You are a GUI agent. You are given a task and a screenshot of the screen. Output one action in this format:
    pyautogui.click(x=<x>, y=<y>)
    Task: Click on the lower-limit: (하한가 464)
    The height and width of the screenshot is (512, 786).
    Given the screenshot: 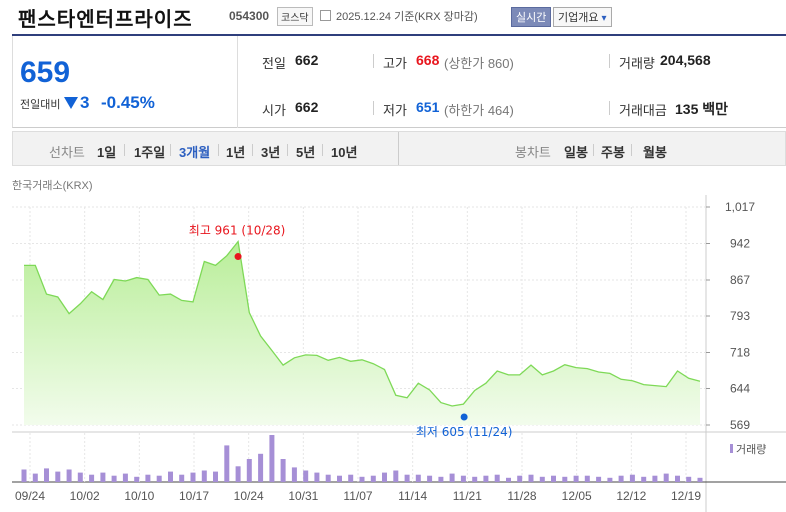 What is the action you would take?
    pyautogui.click(x=479, y=110)
    